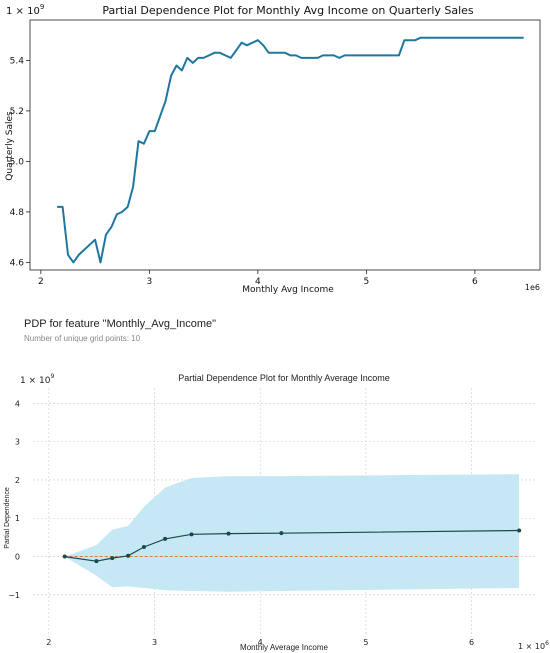 The height and width of the screenshot is (653, 550). I want to click on chart2-x-tick-label: 6, so click(471, 642).